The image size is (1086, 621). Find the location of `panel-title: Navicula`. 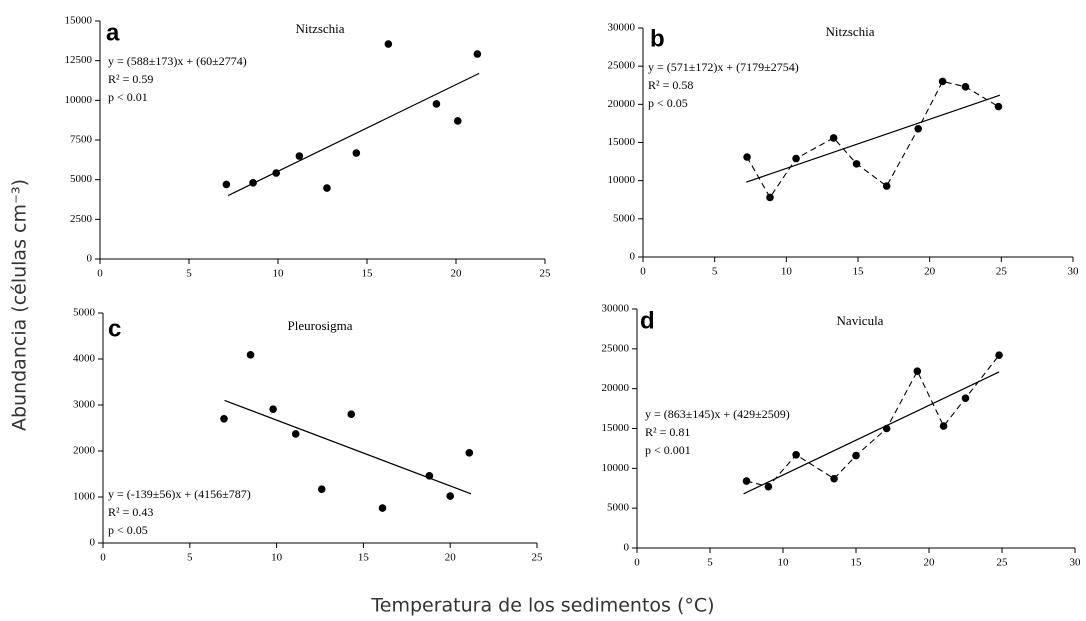

panel-title: Navicula is located at coordinates (860, 320).